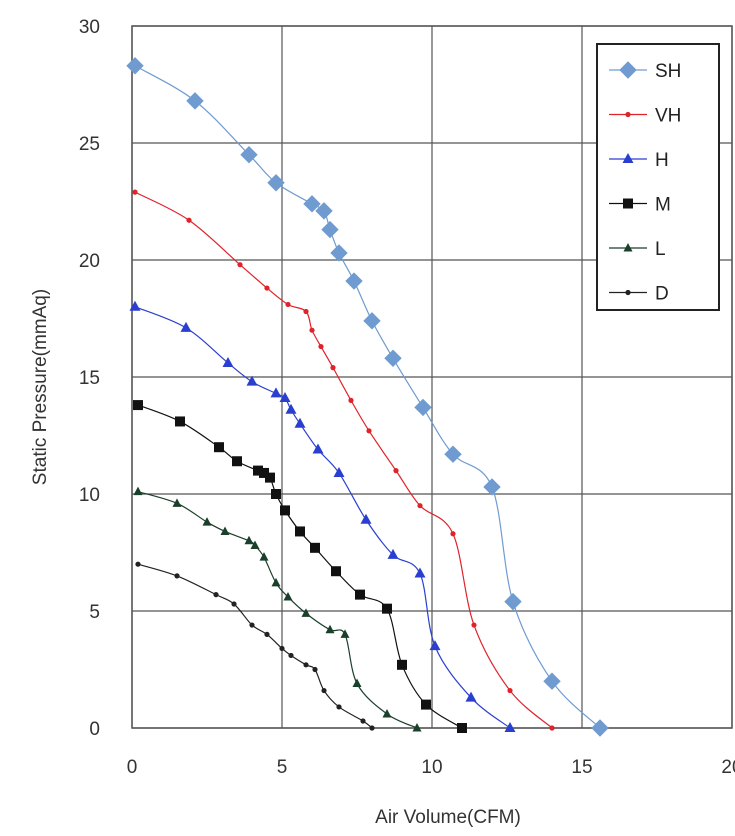 Image resolution: width=735 pixels, height=836 pixels. I want to click on y-tick-label: 25, so click(89, 144).